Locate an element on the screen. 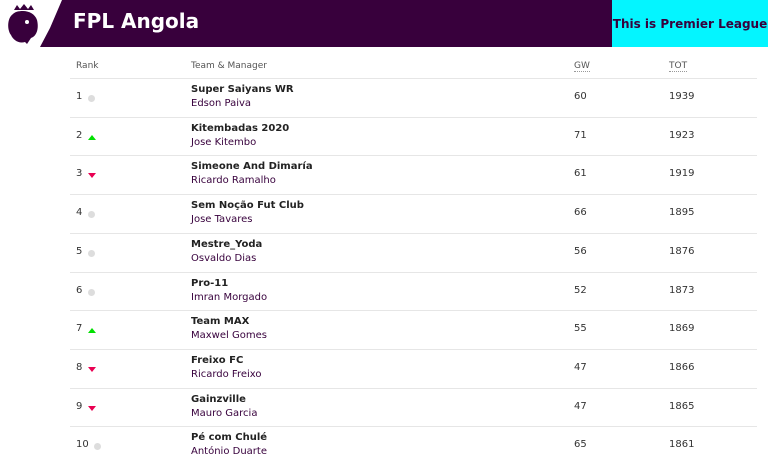 This screenshot has height=468, width=768. gw-column-header: GW is located at coordinates (582, 66).